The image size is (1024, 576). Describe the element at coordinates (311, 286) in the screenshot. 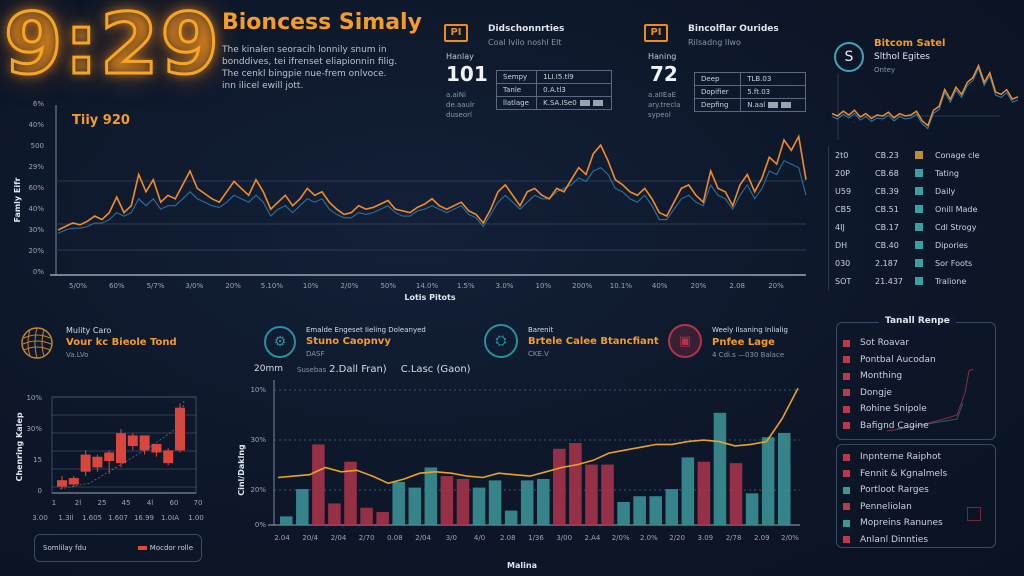

I see `x-tick-label: 10%` at that location.